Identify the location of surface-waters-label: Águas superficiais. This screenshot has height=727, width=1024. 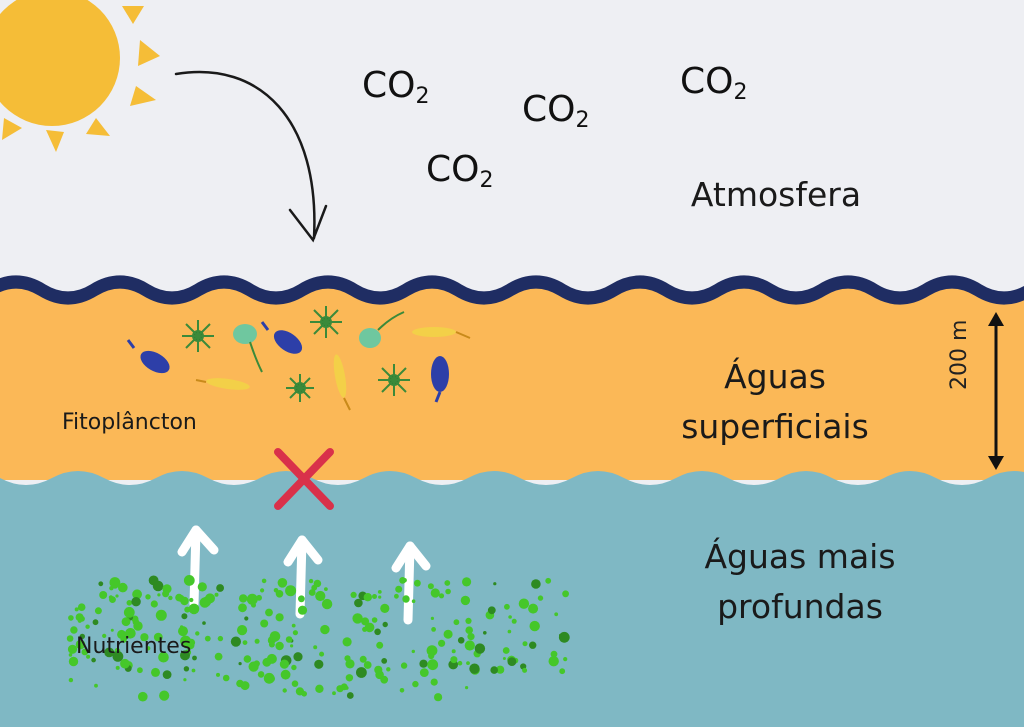
(775, 401).